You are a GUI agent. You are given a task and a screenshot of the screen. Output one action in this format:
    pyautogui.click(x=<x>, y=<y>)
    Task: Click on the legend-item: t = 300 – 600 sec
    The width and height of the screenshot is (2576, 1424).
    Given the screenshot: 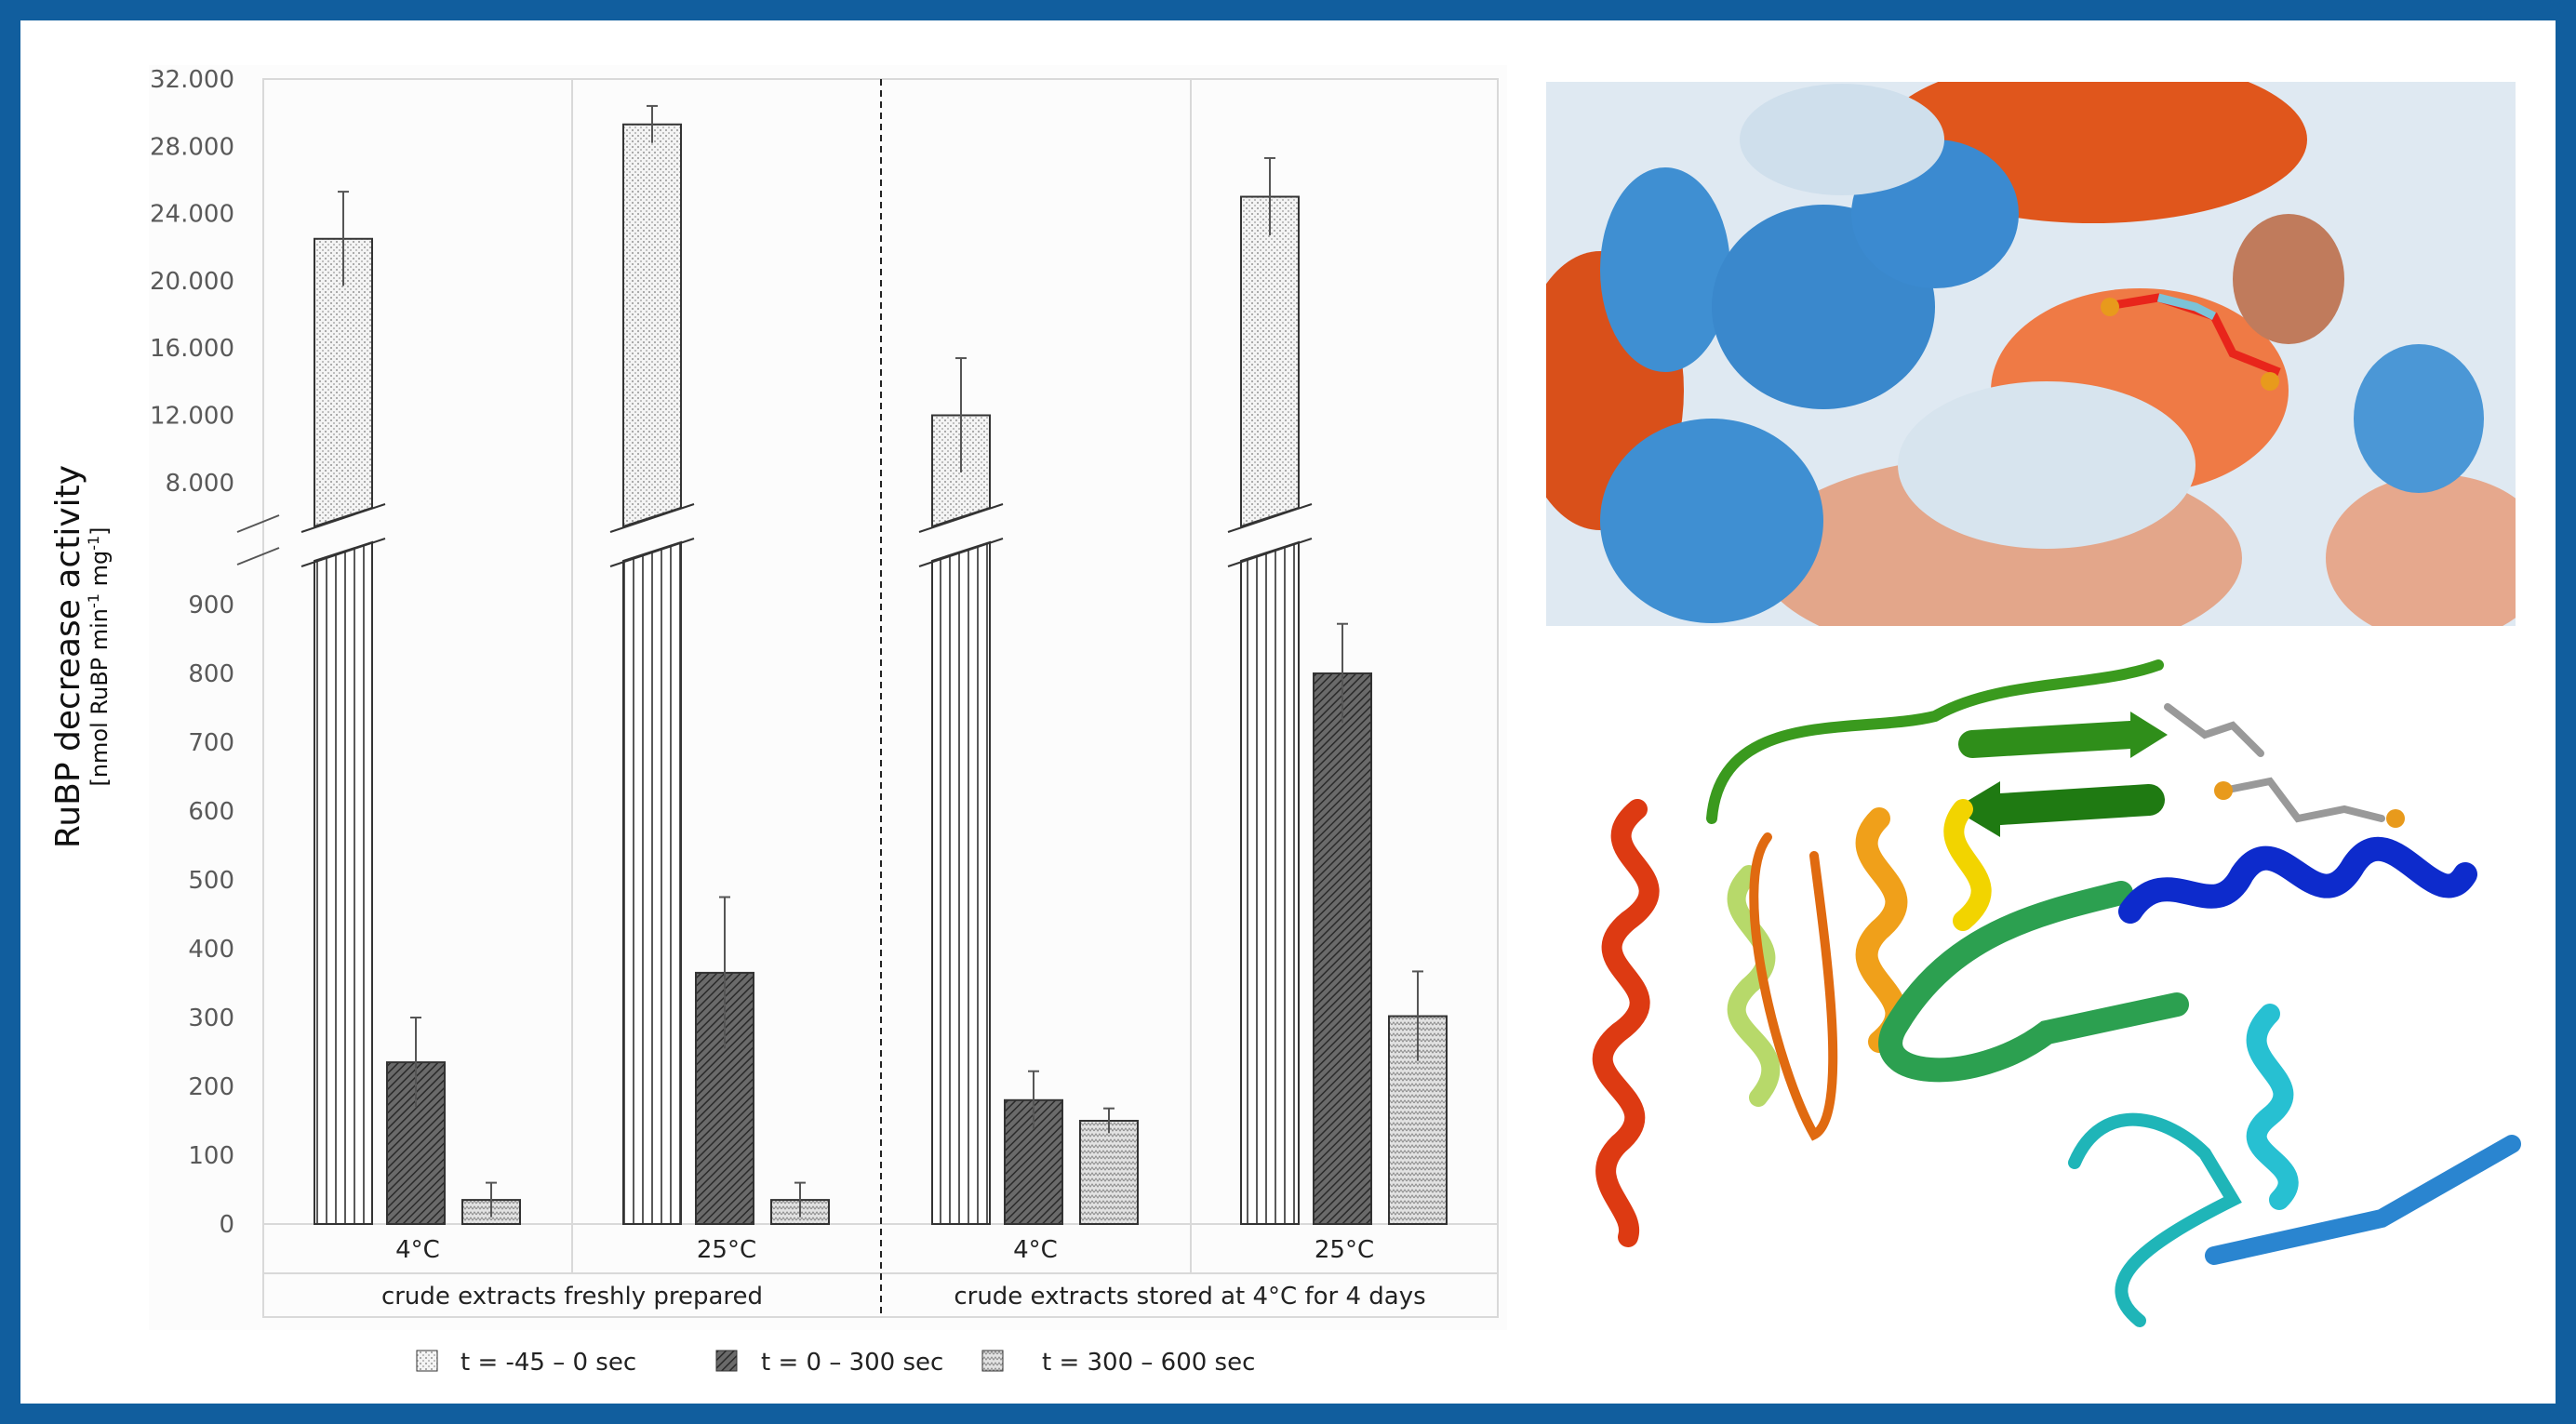 What is the action you would take?
    pyautogui.click(x=1118, y=1363)
    